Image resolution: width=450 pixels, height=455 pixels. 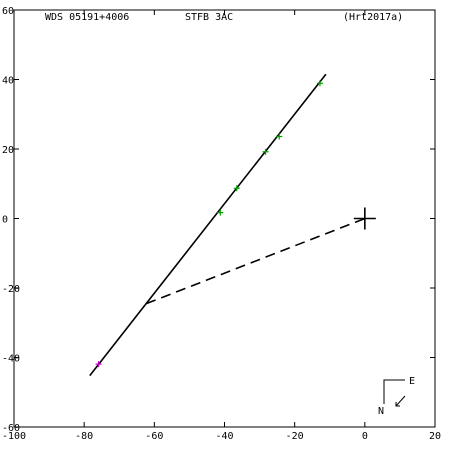 What do you see at coordinates (394, 391) in the screenshot?
I see `compass-axes` at bounding box center [394, 391].